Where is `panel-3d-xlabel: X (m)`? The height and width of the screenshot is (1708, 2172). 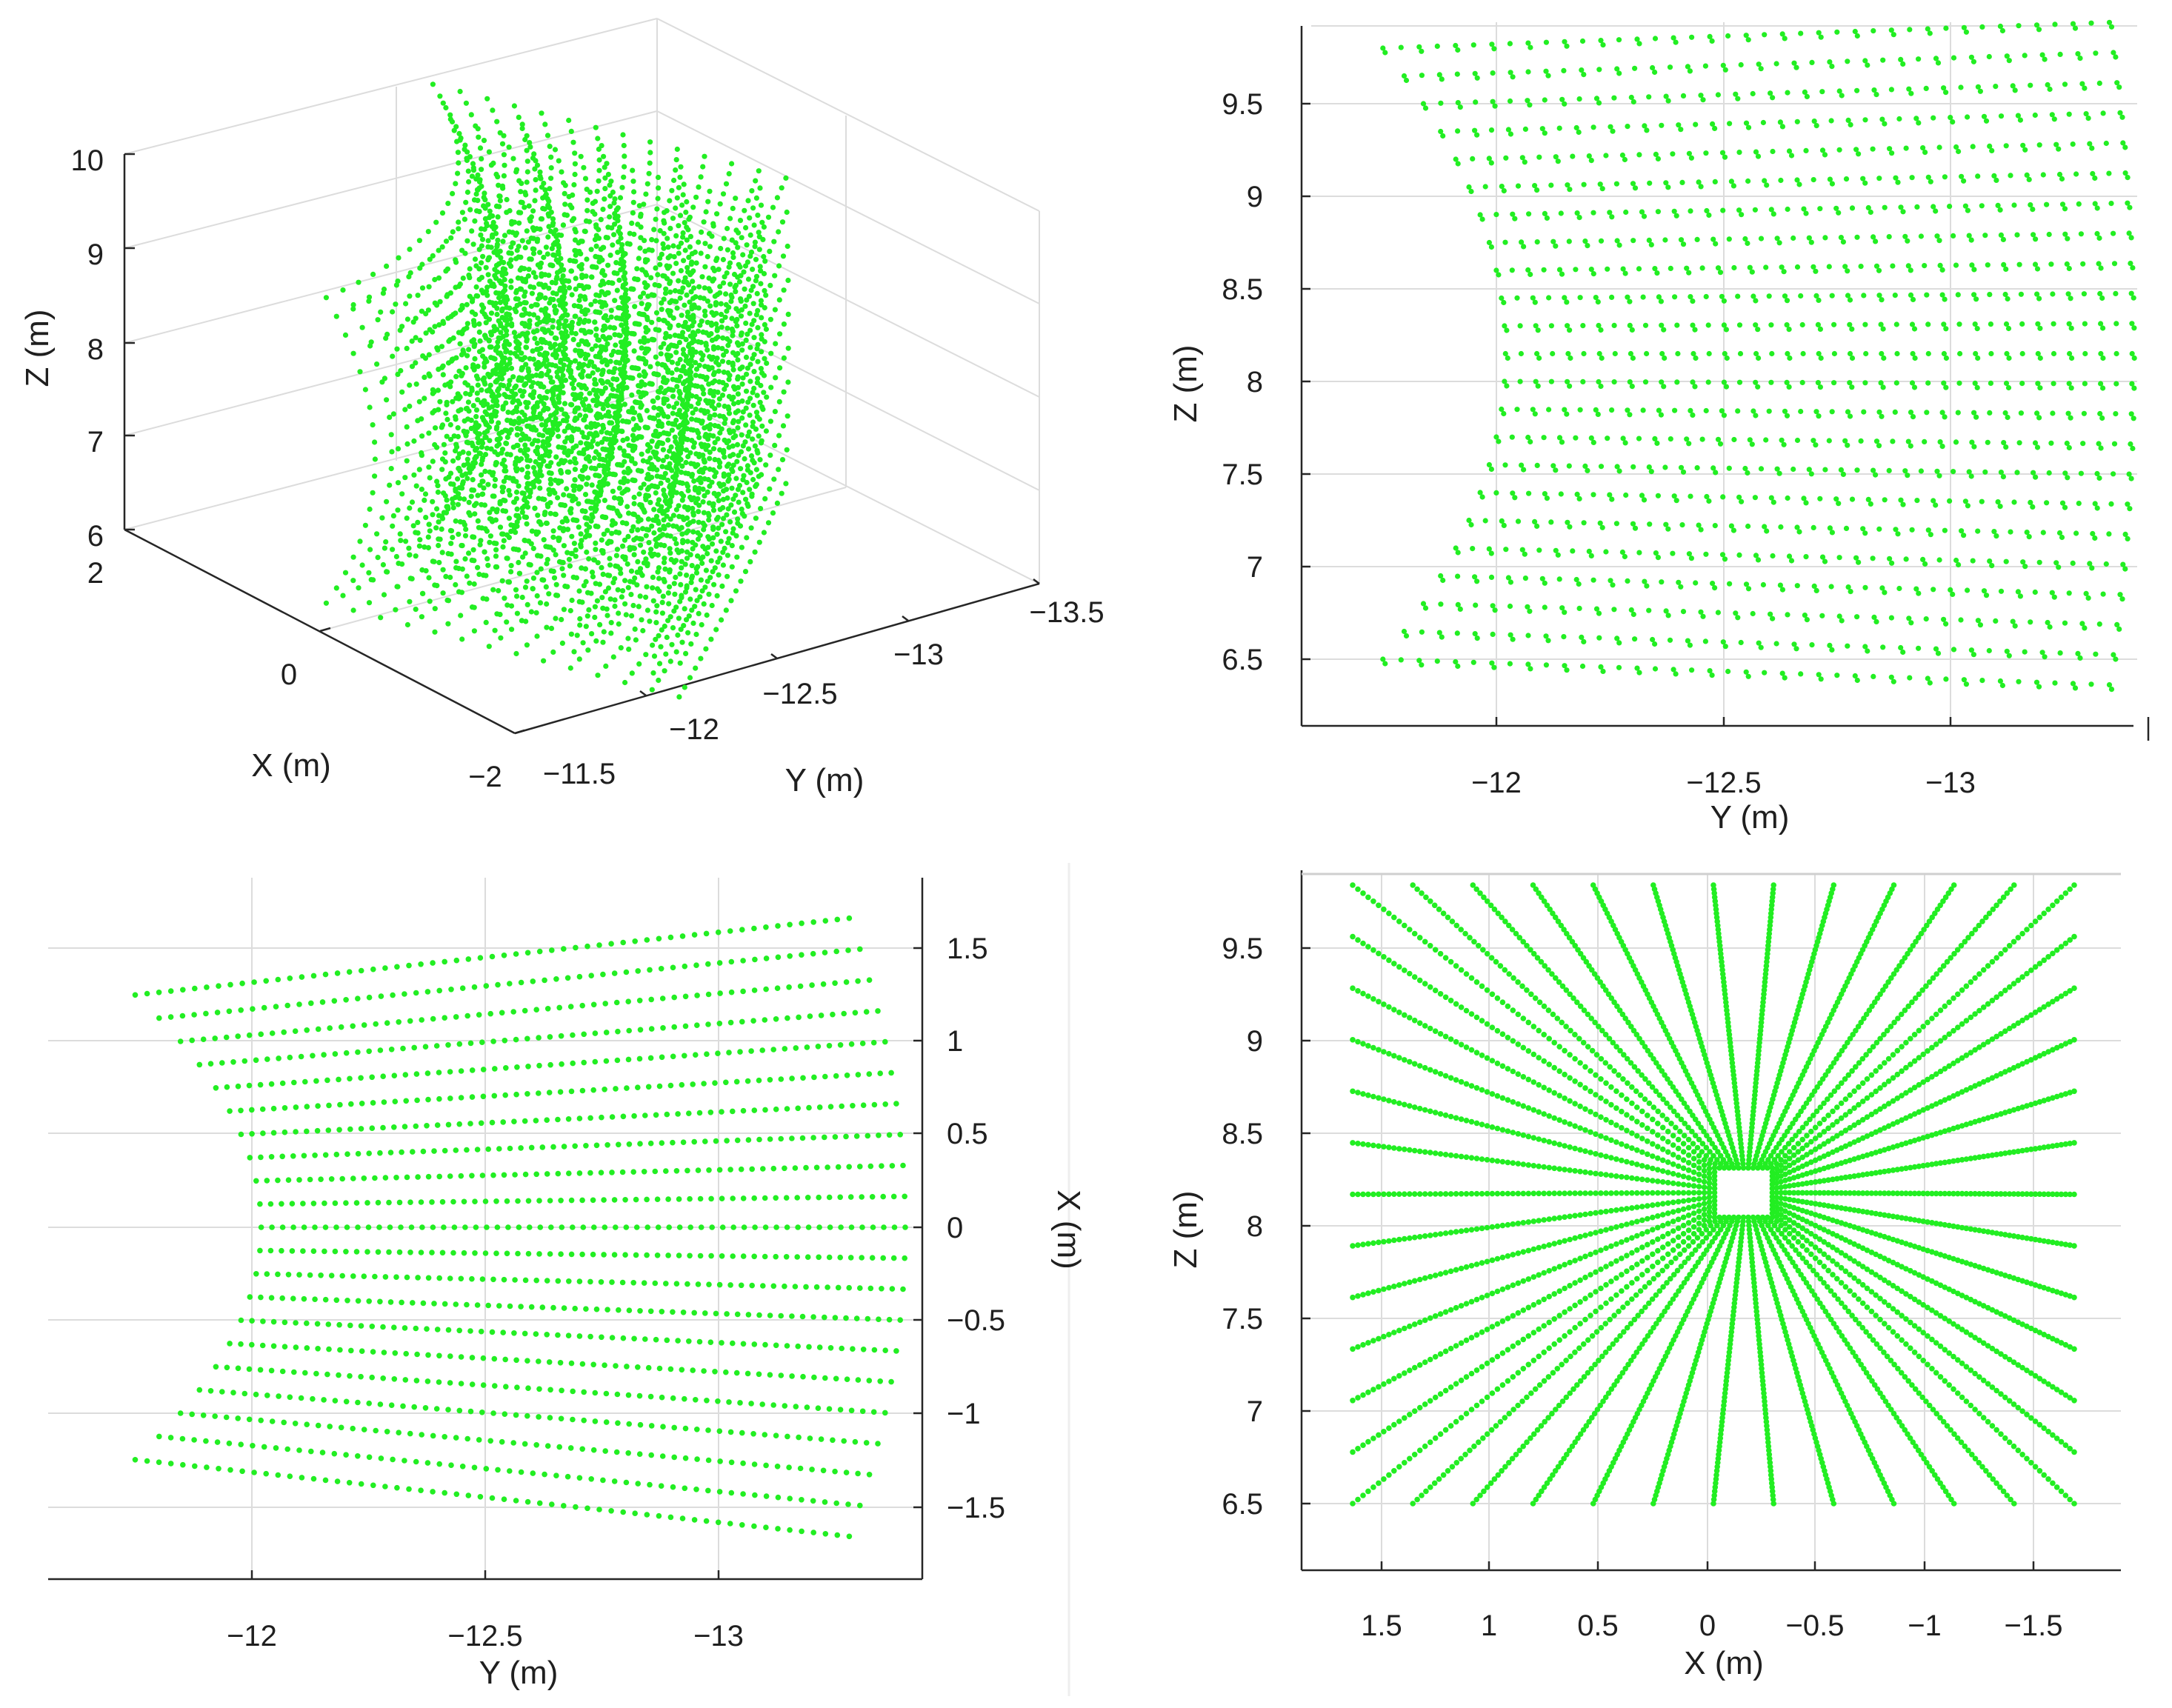 panel-3d-xlabel: X (m) is located at coordinates (291, 765).